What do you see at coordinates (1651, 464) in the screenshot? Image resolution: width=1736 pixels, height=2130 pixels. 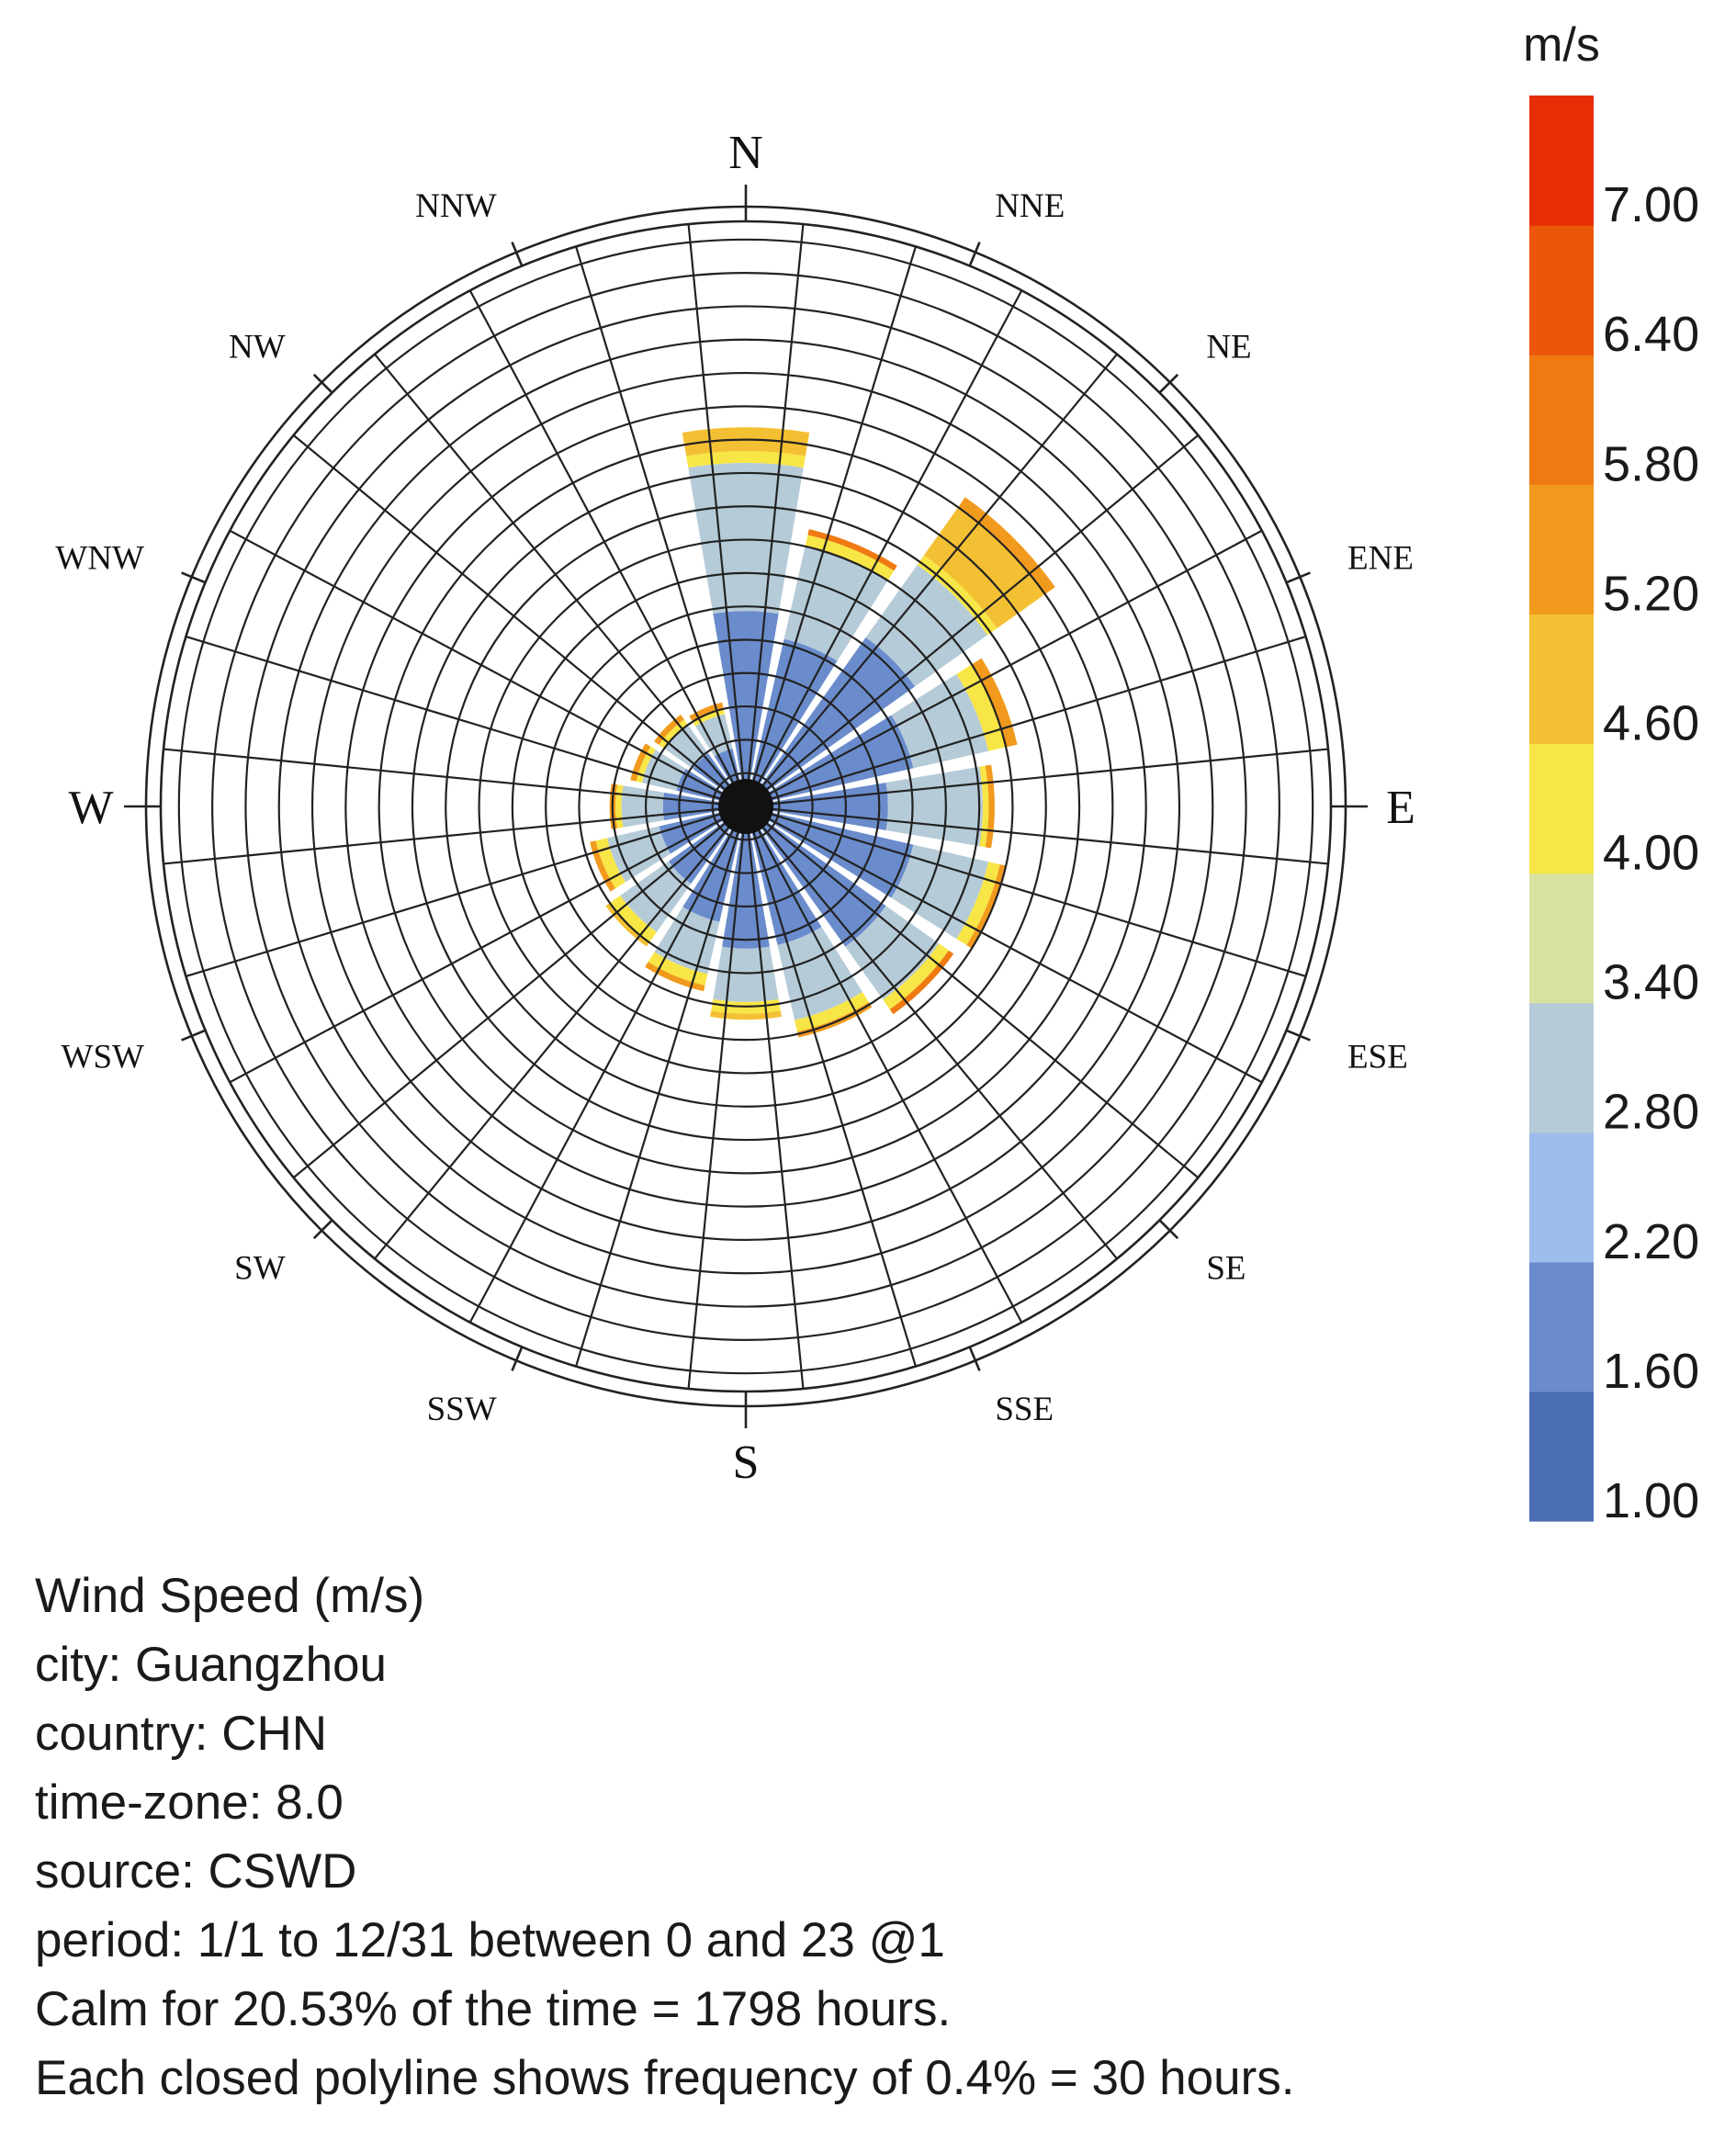 I see `colorbar-tick-label: 5.80` at bounding box center [1651, 464].